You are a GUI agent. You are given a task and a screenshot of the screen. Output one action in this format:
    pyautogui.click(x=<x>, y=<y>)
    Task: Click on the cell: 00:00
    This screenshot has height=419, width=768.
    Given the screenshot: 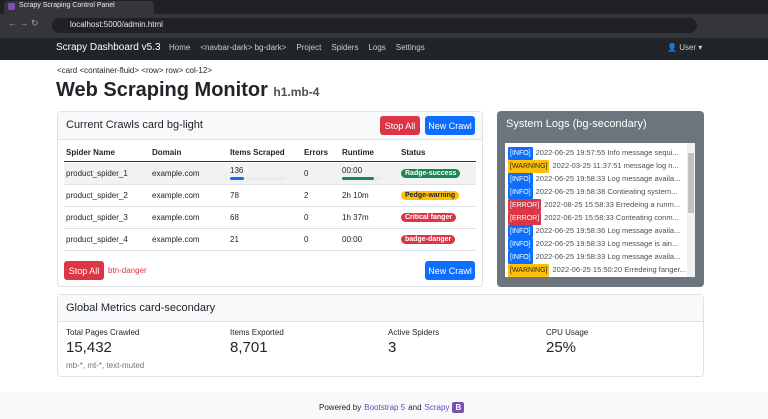 What is the action you would take?
    pyautogui.click(x=352, y=170)
    